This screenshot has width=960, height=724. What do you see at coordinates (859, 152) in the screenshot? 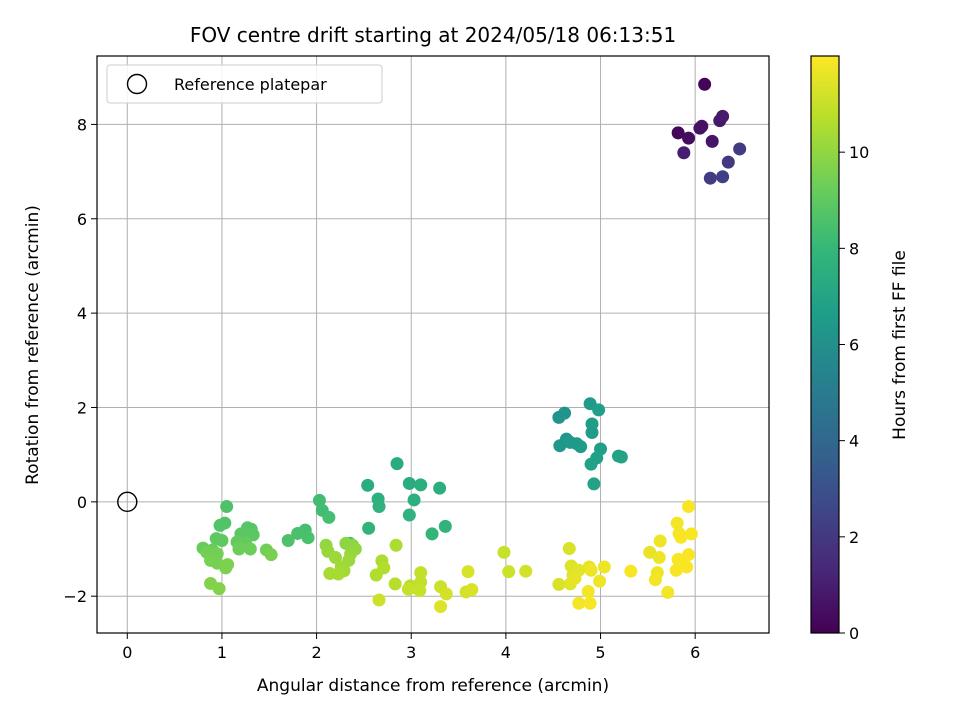
I see `colorbar-tick-label: 10` at bounding box center [859, 152].